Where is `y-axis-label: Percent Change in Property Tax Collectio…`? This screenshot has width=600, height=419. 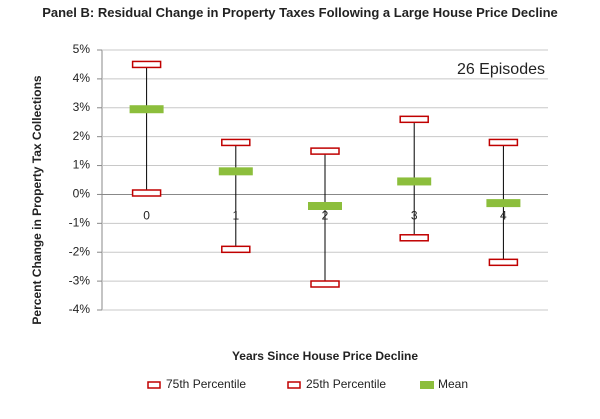 y-axis-label: Percent Change in Property Tax Collectio… is located at coordinates (37, 199).